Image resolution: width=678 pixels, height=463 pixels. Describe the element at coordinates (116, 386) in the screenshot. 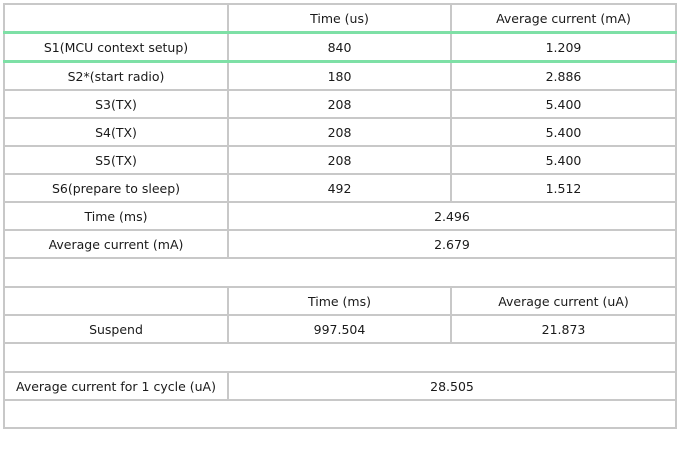

I see `cycle-label: Average current for 1 cycle (uA)` at that location.